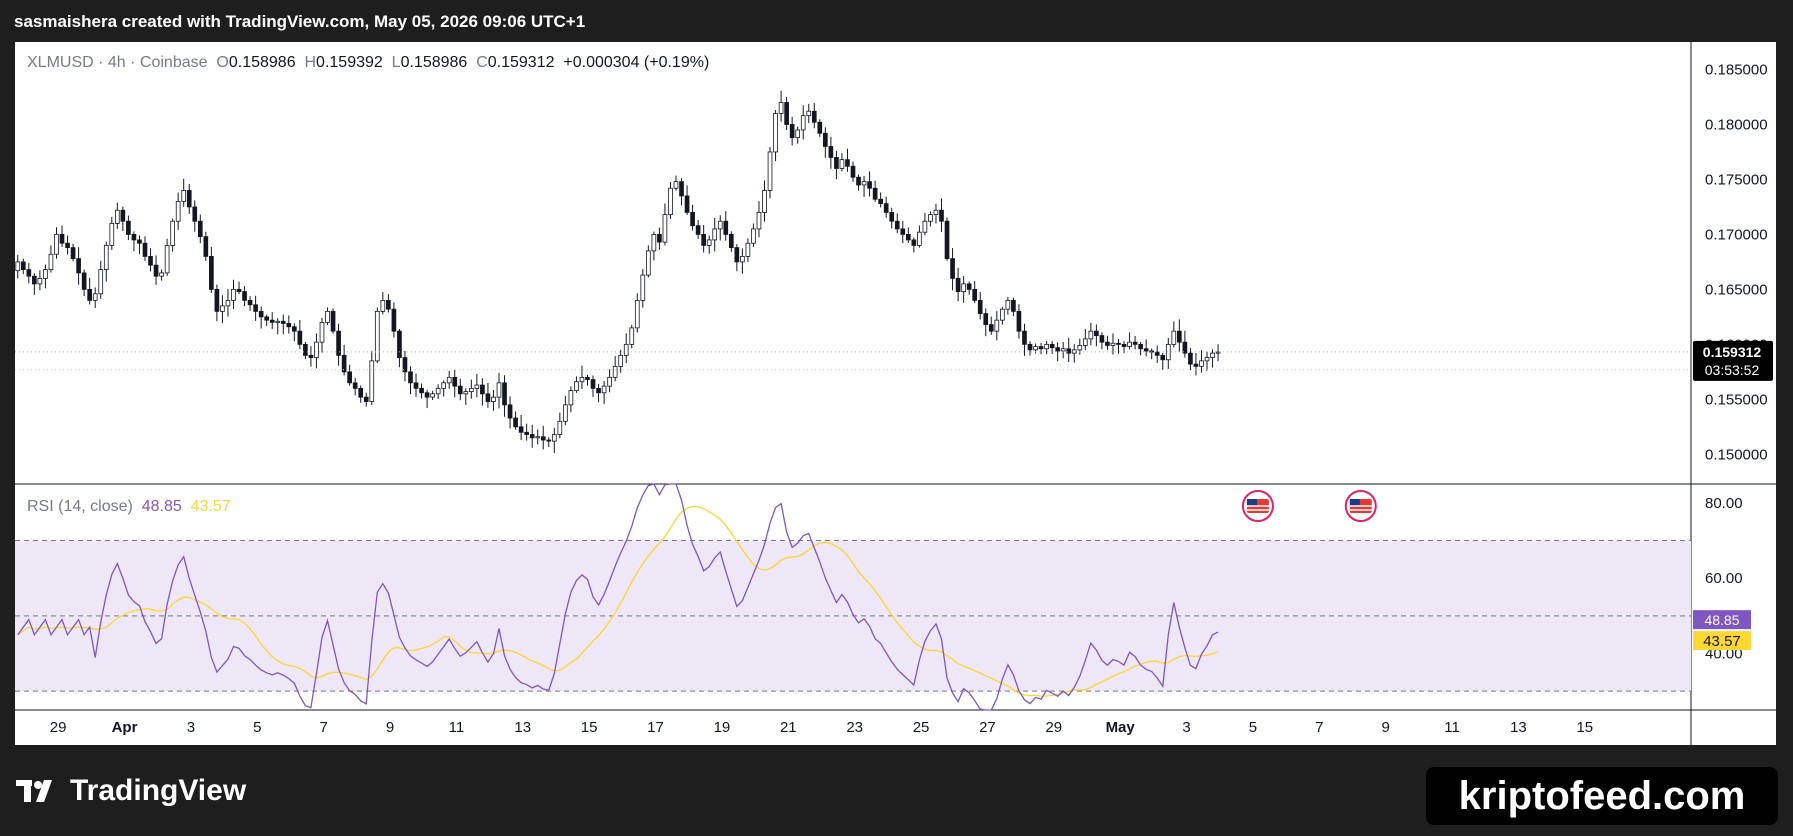  Describe the element at coordinates (1736, 454) in the screenshot. I see `price-axis-tick: 0.150000` at that location.